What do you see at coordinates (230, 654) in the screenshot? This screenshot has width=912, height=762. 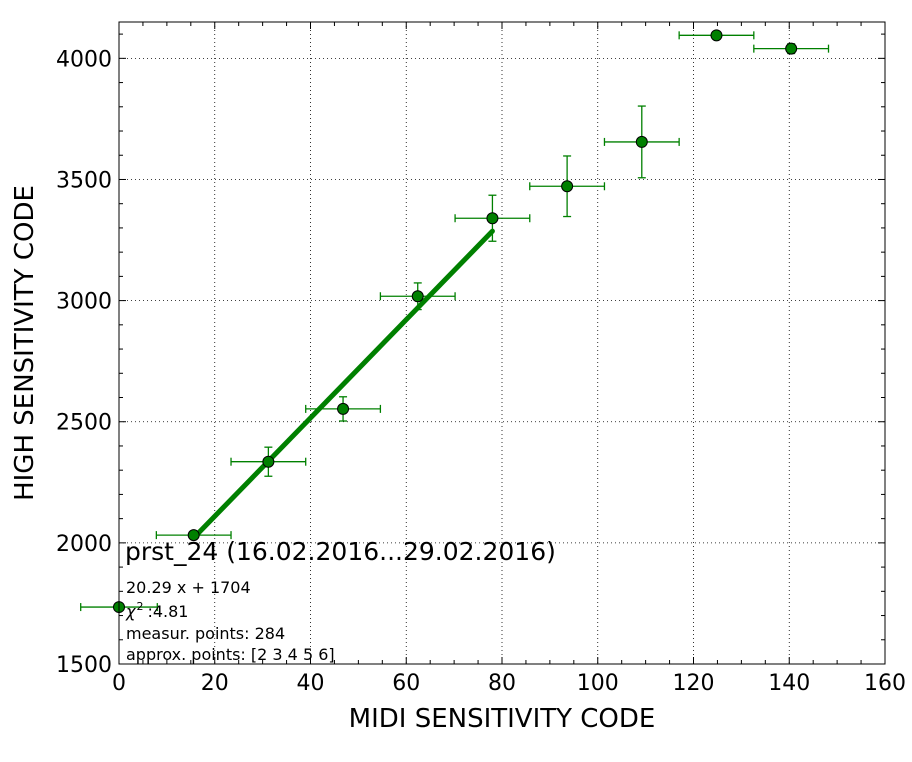 I see `annotation-approx-points: approx. points: [2 3 4 5 6]` at bounding box center [230, 654].